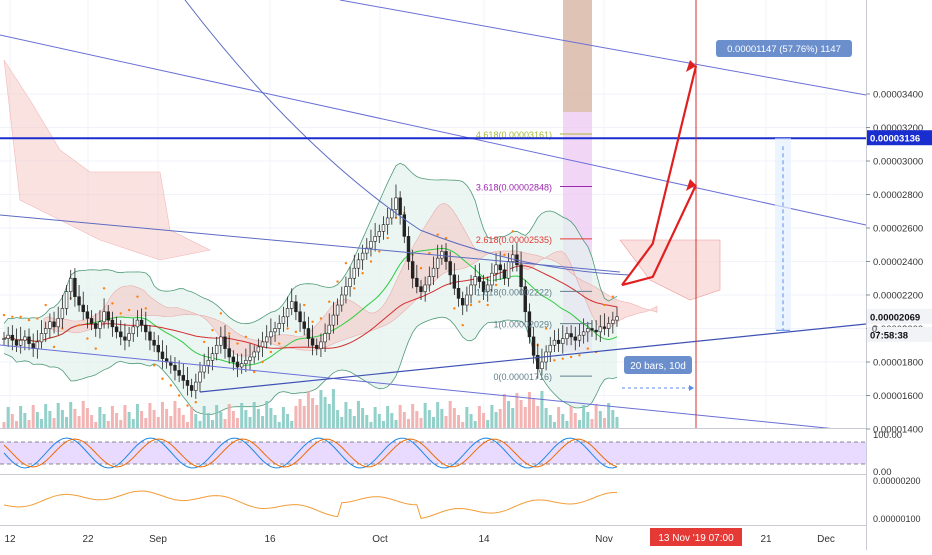 This screenshot has width=932, height=555. What do you see at coordinates (310, 453) in the screenshot?
I see `stoch-d-line` at bounding box center [310, 453].